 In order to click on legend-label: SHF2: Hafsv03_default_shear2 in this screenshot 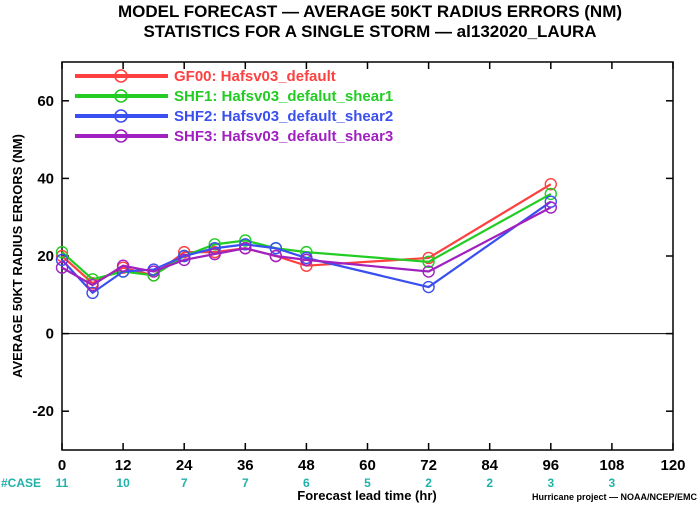, I will do `click(283, 116)`.